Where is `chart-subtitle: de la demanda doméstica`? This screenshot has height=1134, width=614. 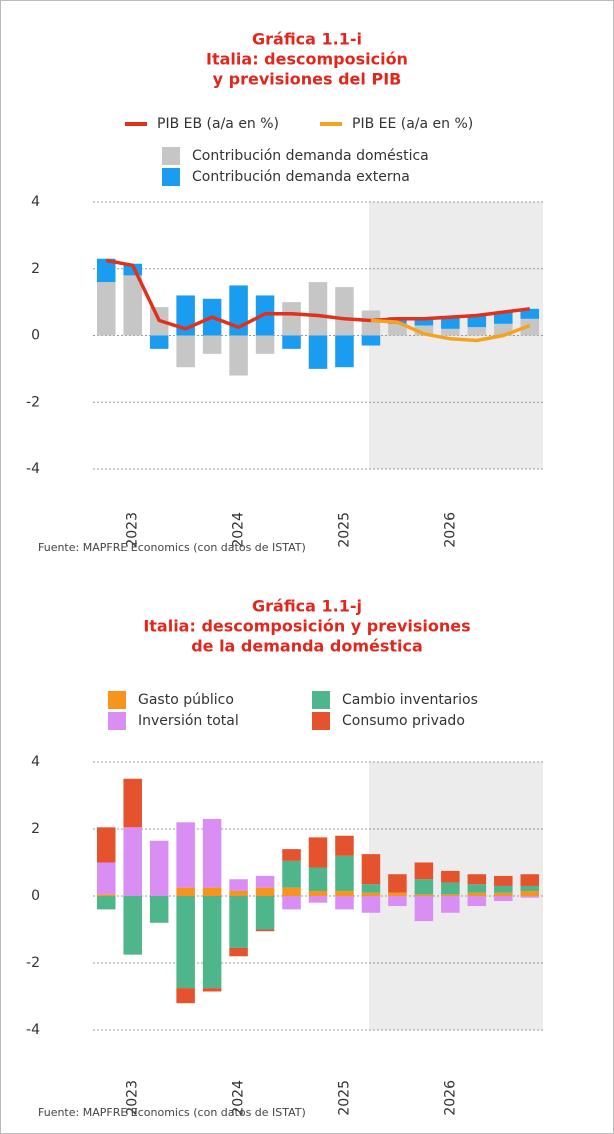 chart-subtitle: de la demanda doméstica is located at coordinates (307, 646).